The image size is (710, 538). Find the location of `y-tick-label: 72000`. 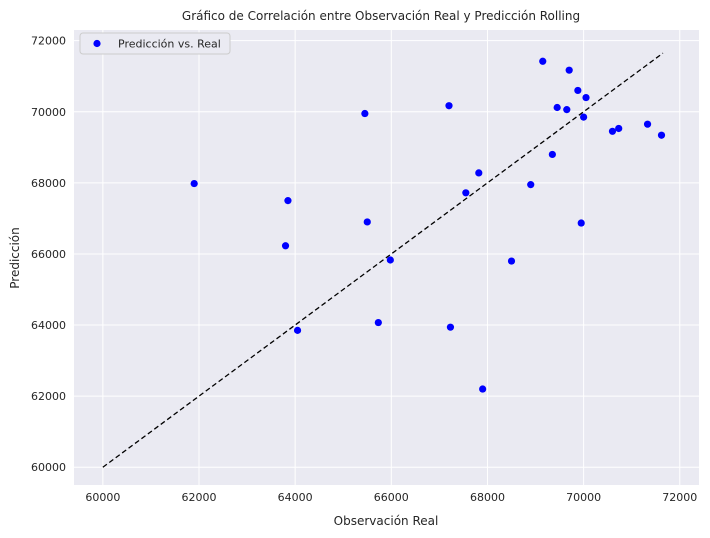

y-tick-label: 72000 is located at coordinates (48, 41).